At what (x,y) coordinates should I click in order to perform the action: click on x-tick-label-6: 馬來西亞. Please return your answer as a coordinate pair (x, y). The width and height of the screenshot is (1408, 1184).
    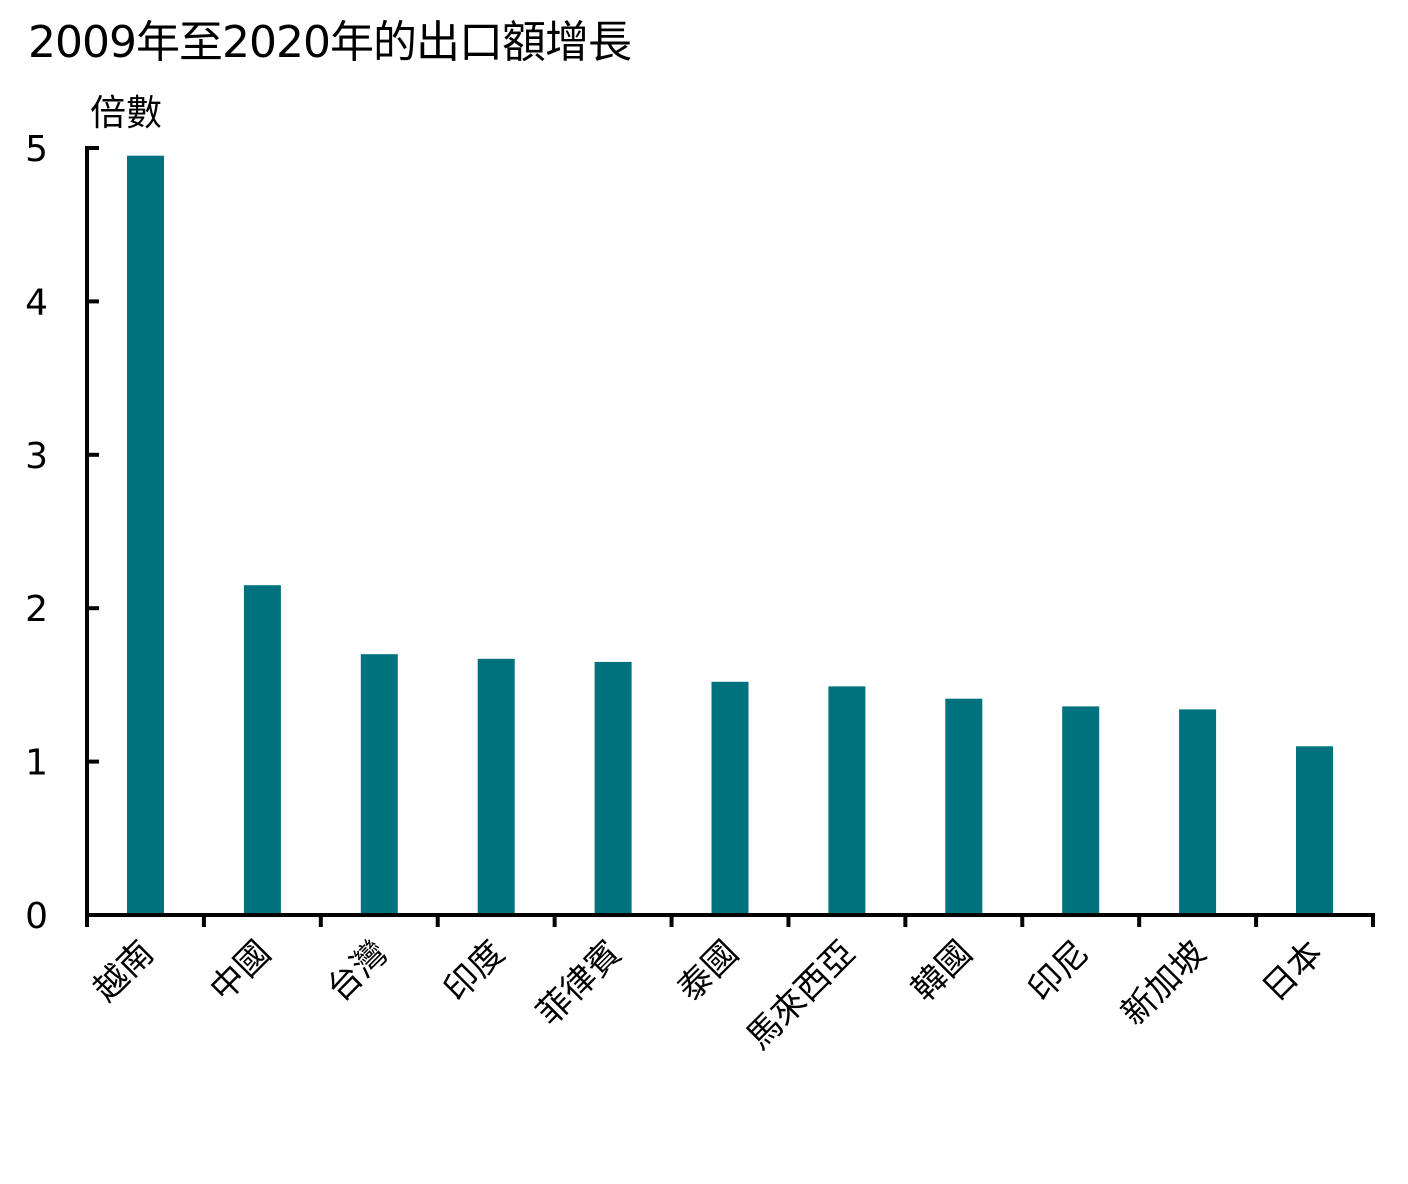
    Looking at the image, I should click on (801, 995).